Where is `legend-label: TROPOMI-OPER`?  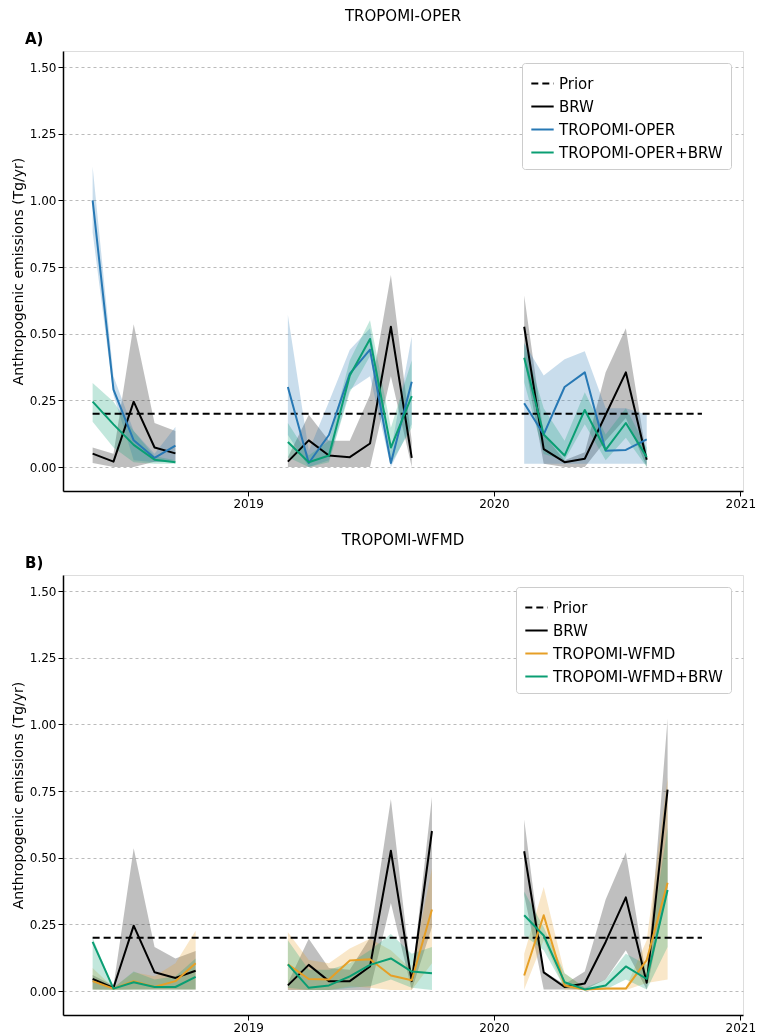 legend-label: TROPOMI-OPER is located at coordinates (617, 129).